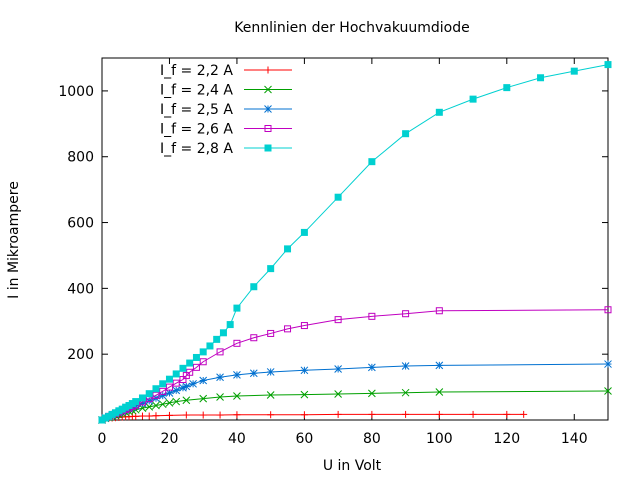 Image resolution: width=640 pixels, height=480 pixels. I want to click on legend-item: I_f = 2,2 A, so click(226, 71).